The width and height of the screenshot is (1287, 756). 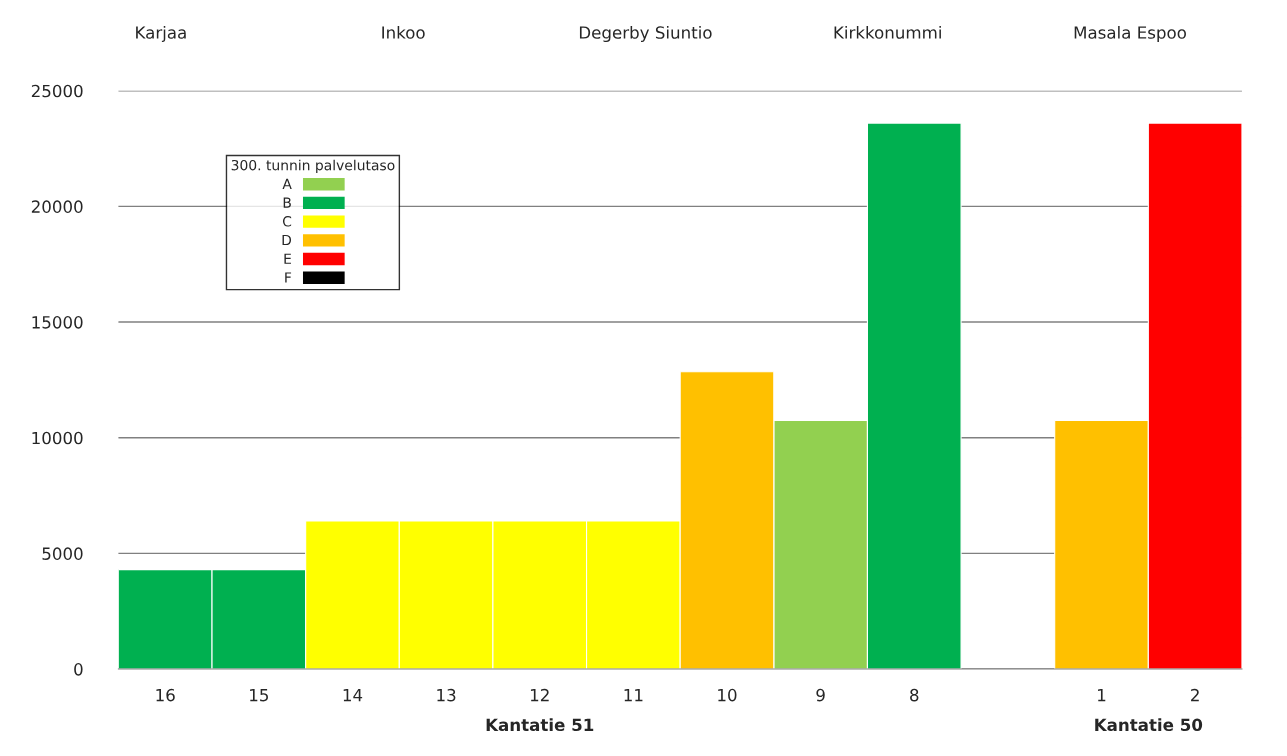 What do you see at coordinates (1149, 725) in the screenshot?
I see `text: Kantatie 50` at bounding box center [1149, 725].